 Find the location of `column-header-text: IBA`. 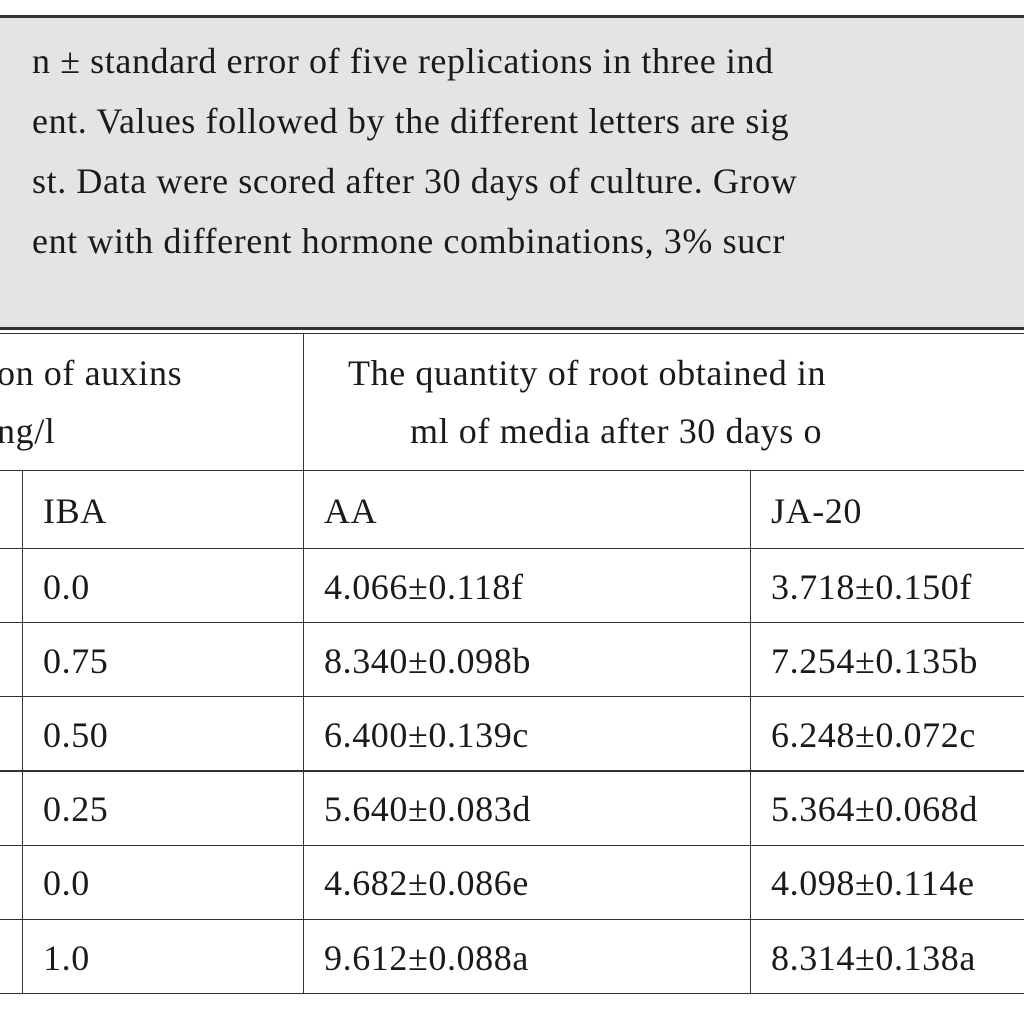

column-header-text: IBA is located at coordinates (75, 510).